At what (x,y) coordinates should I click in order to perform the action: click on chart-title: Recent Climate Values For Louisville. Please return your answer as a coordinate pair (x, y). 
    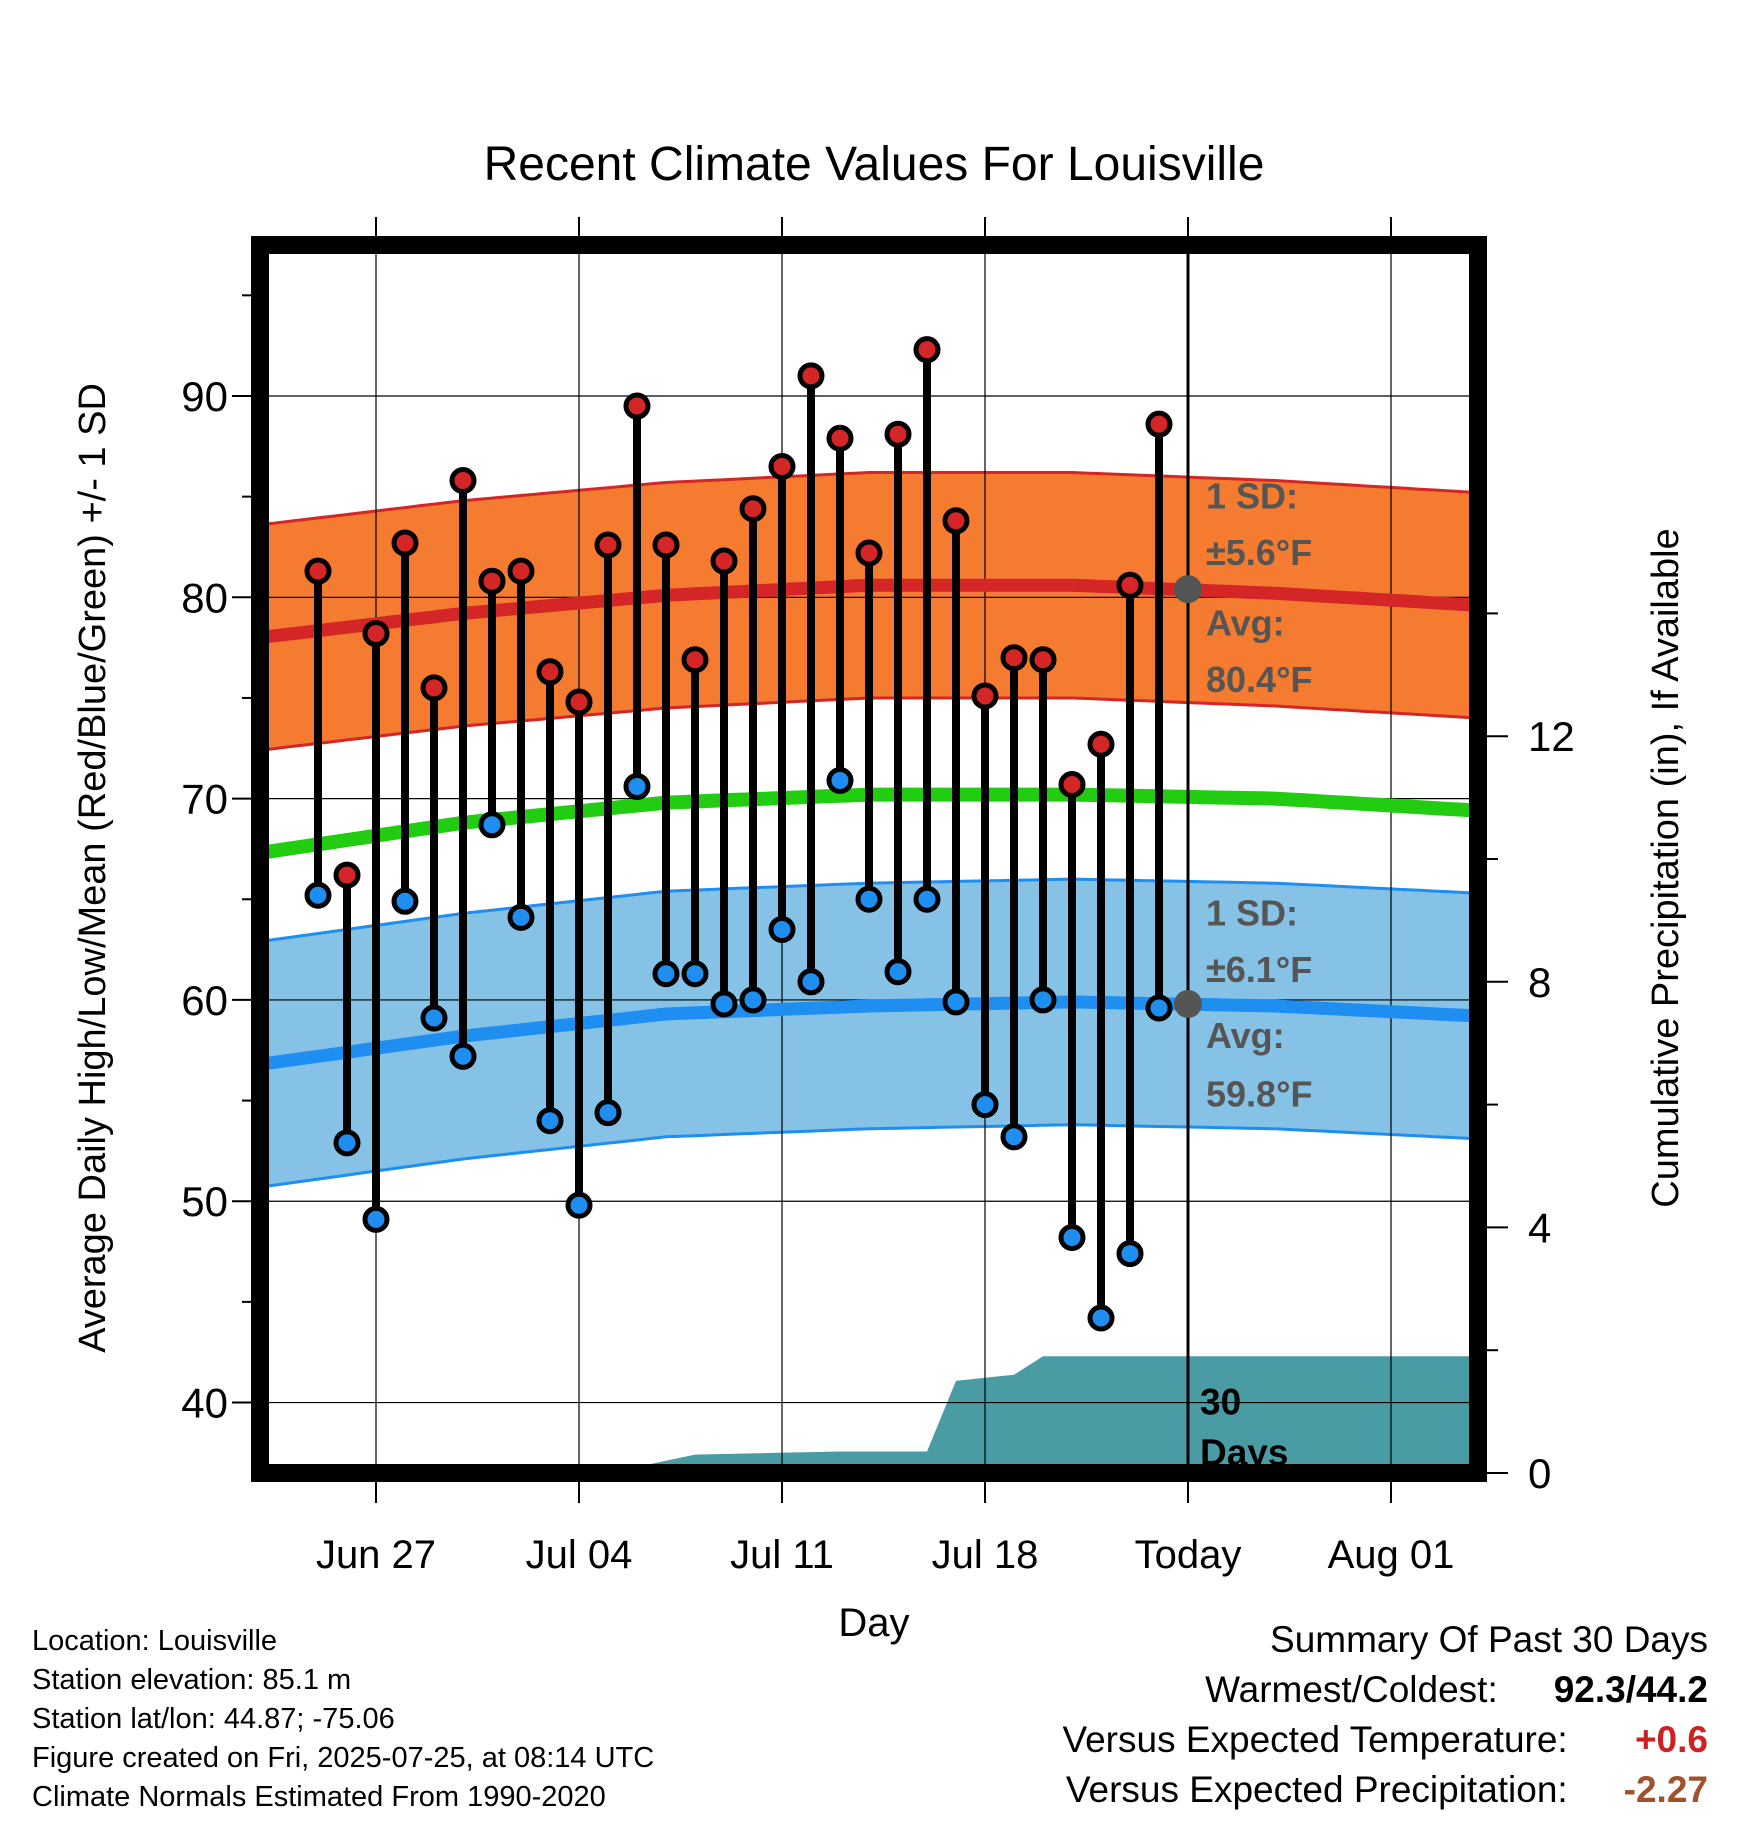
    Looking at the image, I should click on (874, 164).